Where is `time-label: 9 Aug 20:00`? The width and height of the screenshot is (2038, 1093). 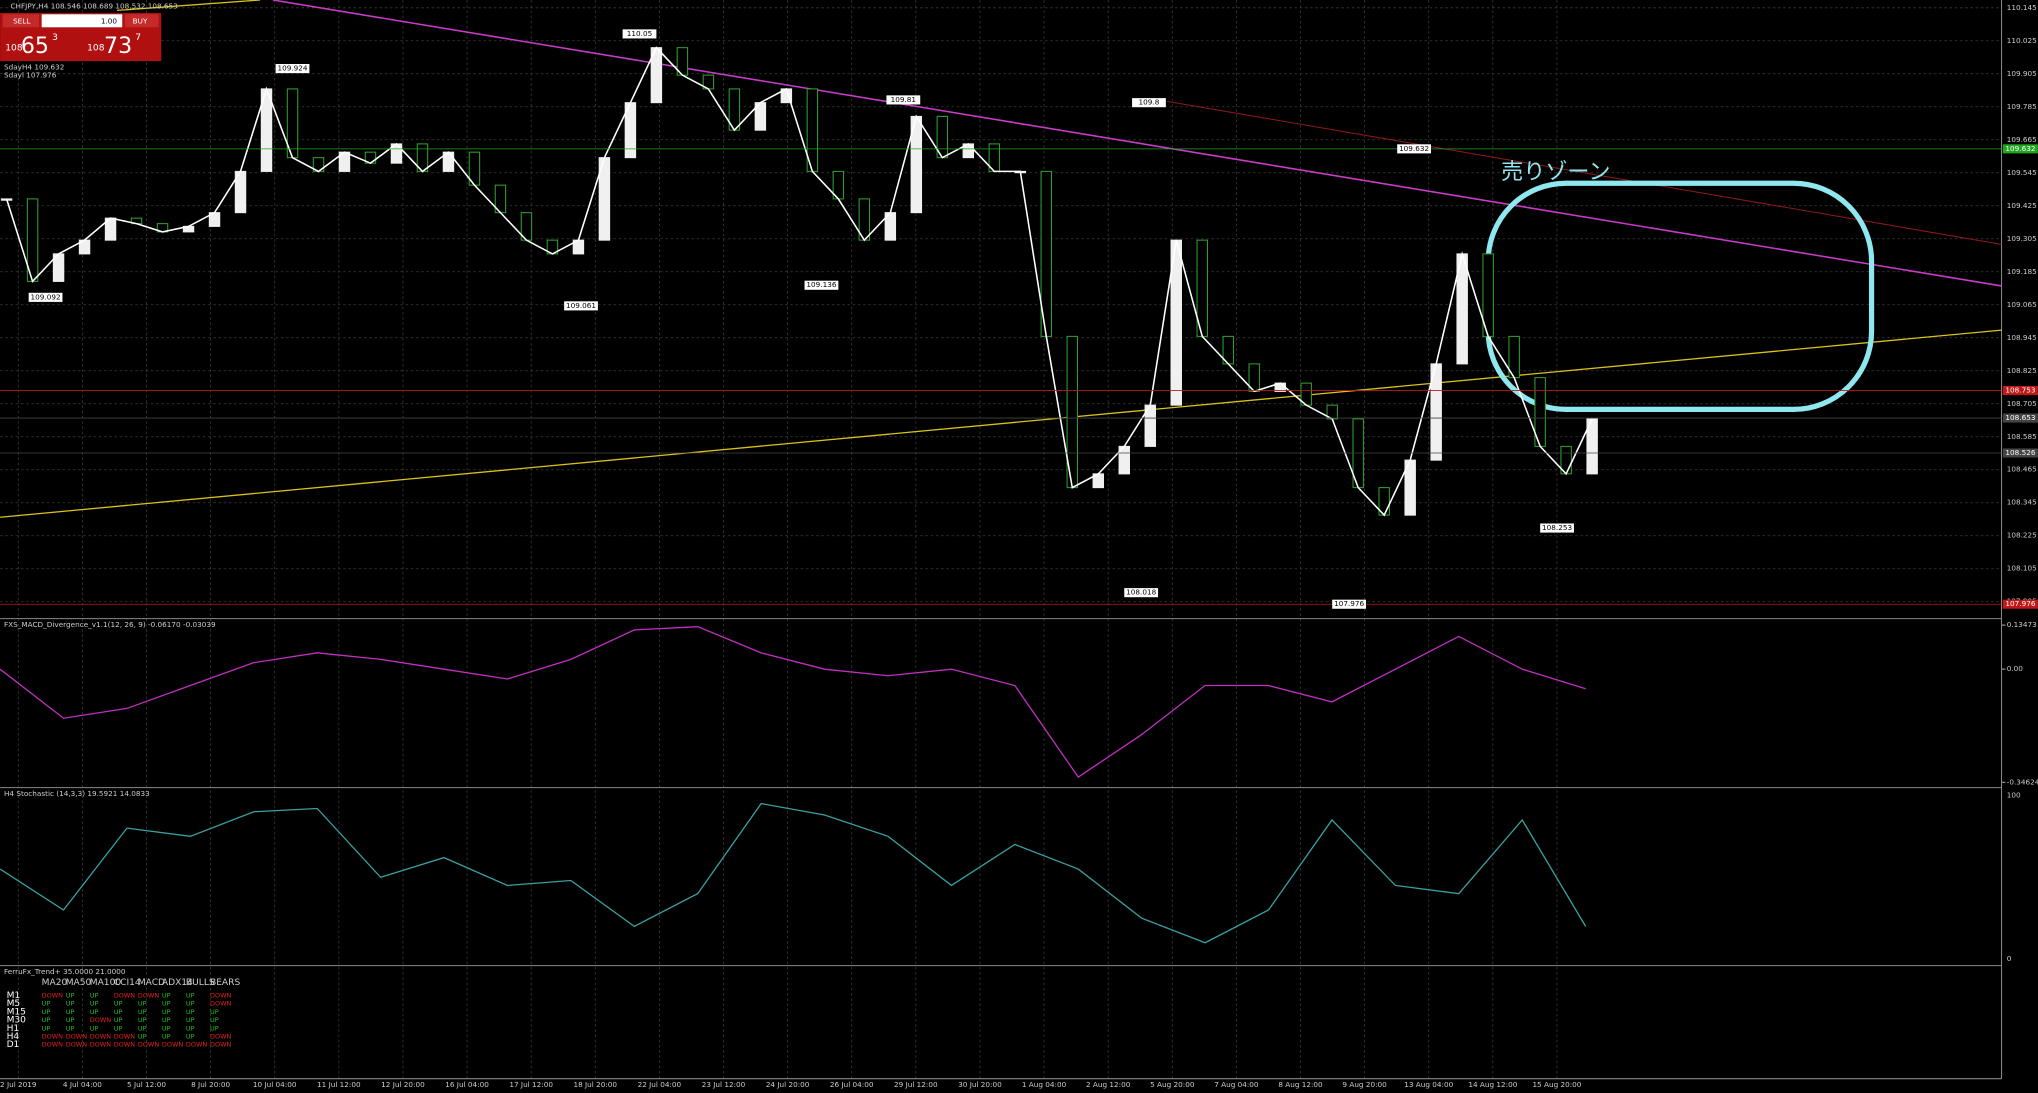
time-label: 9 Aug 20:00 is located at coordinates (1364, 1084).